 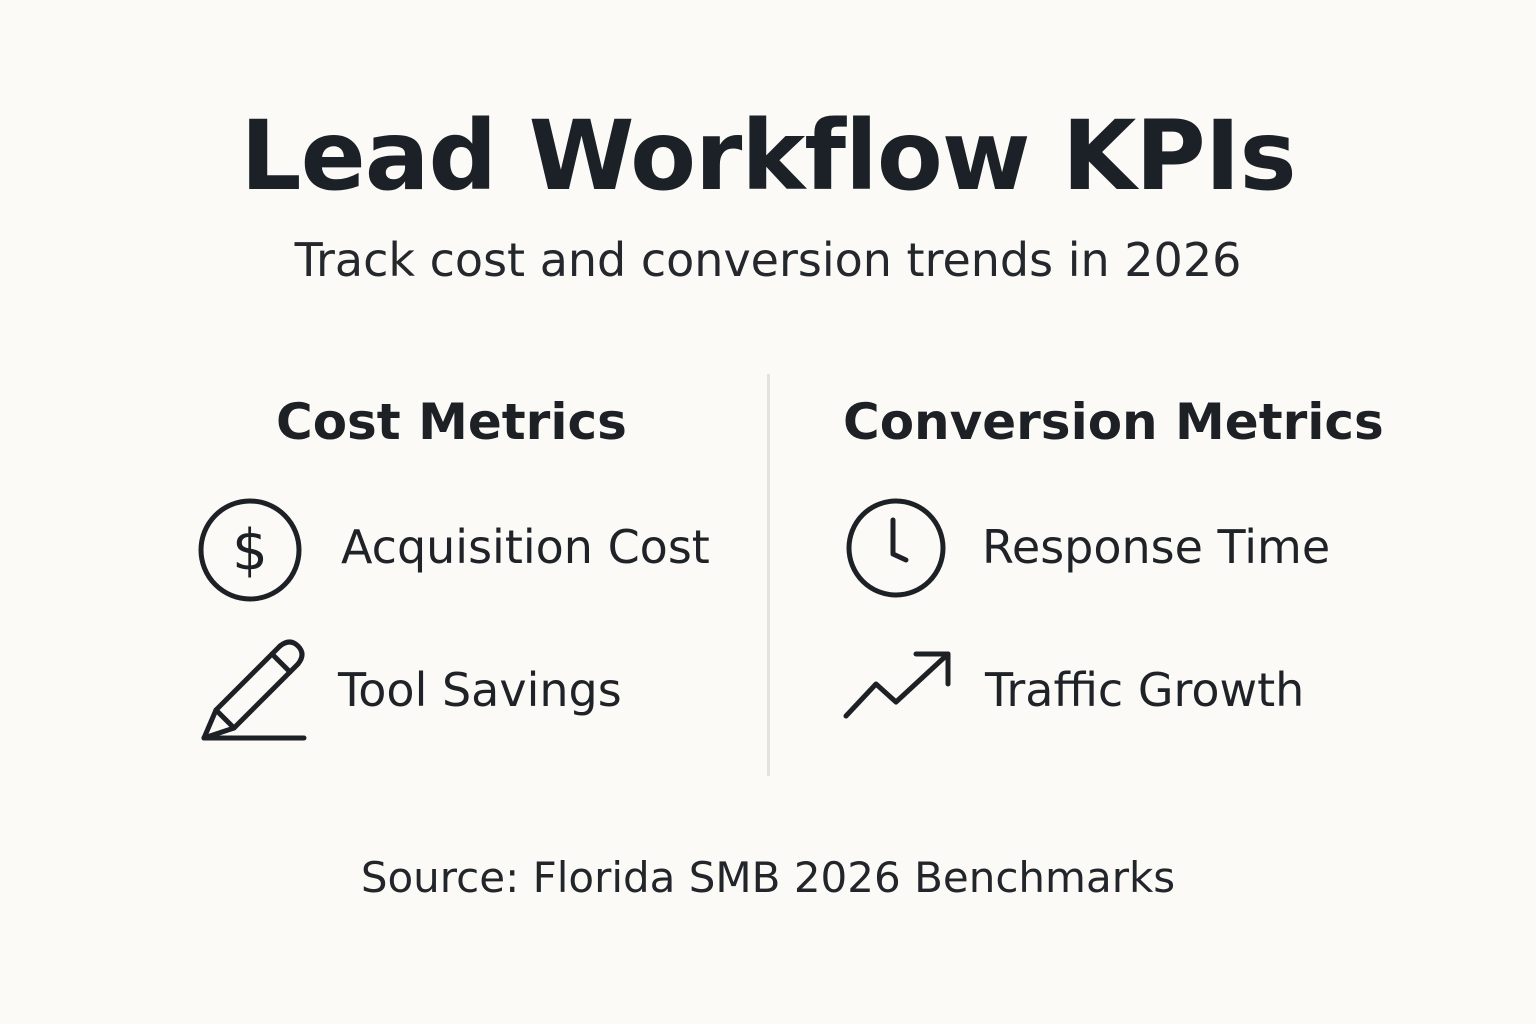 I want to click on pencil-icon, so click(x=254, y=690).